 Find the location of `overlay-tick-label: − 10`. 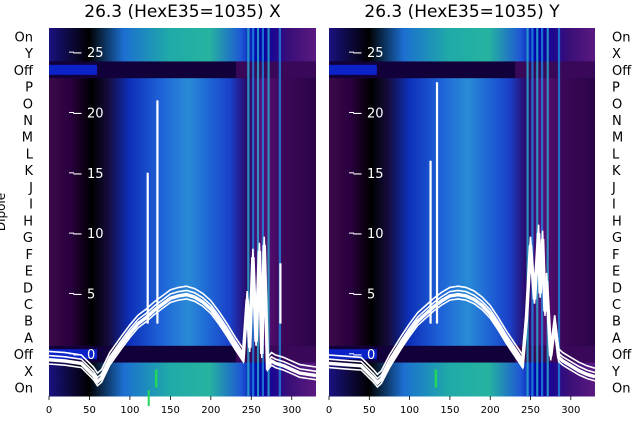

overlay-tick-label: − 10 is located at coordinates (368, 234).